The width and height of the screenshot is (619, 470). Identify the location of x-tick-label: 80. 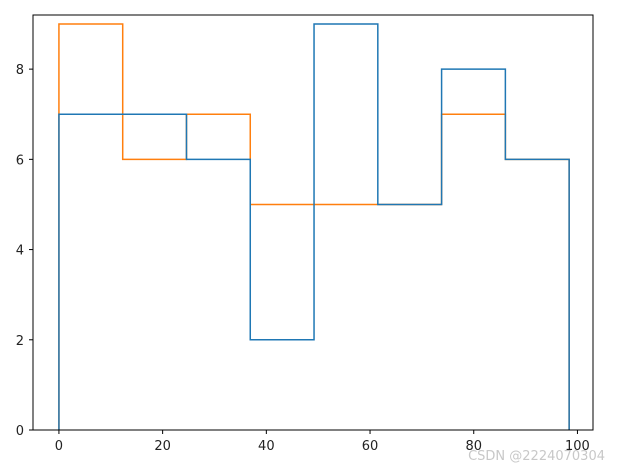
(473, 446).